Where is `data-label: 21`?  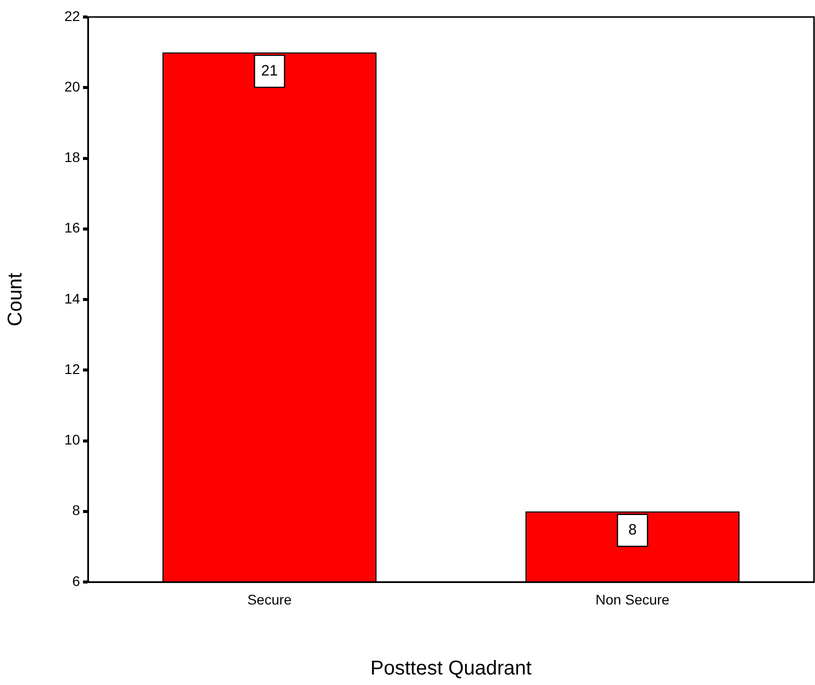
data-label: 21 is located at coordinates (269, 71).